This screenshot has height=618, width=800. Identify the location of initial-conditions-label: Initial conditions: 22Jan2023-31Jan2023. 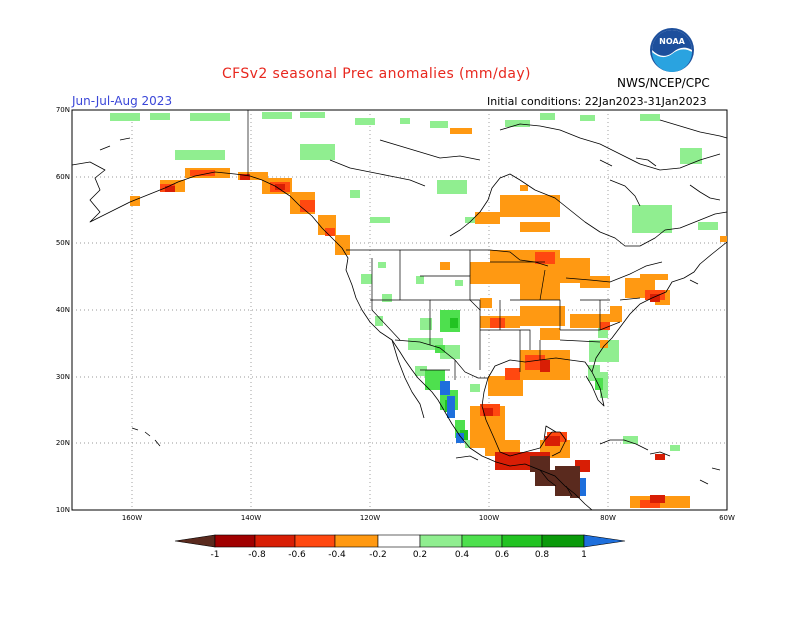
(597, 101).